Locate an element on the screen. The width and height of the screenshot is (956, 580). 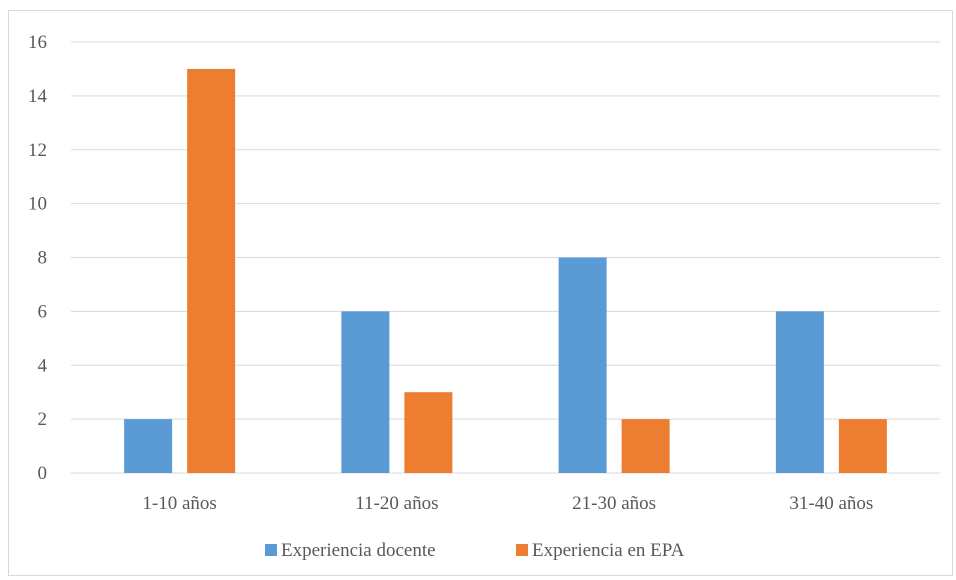
legend-label: Experiencia docente is located at coordinates (358, 550).